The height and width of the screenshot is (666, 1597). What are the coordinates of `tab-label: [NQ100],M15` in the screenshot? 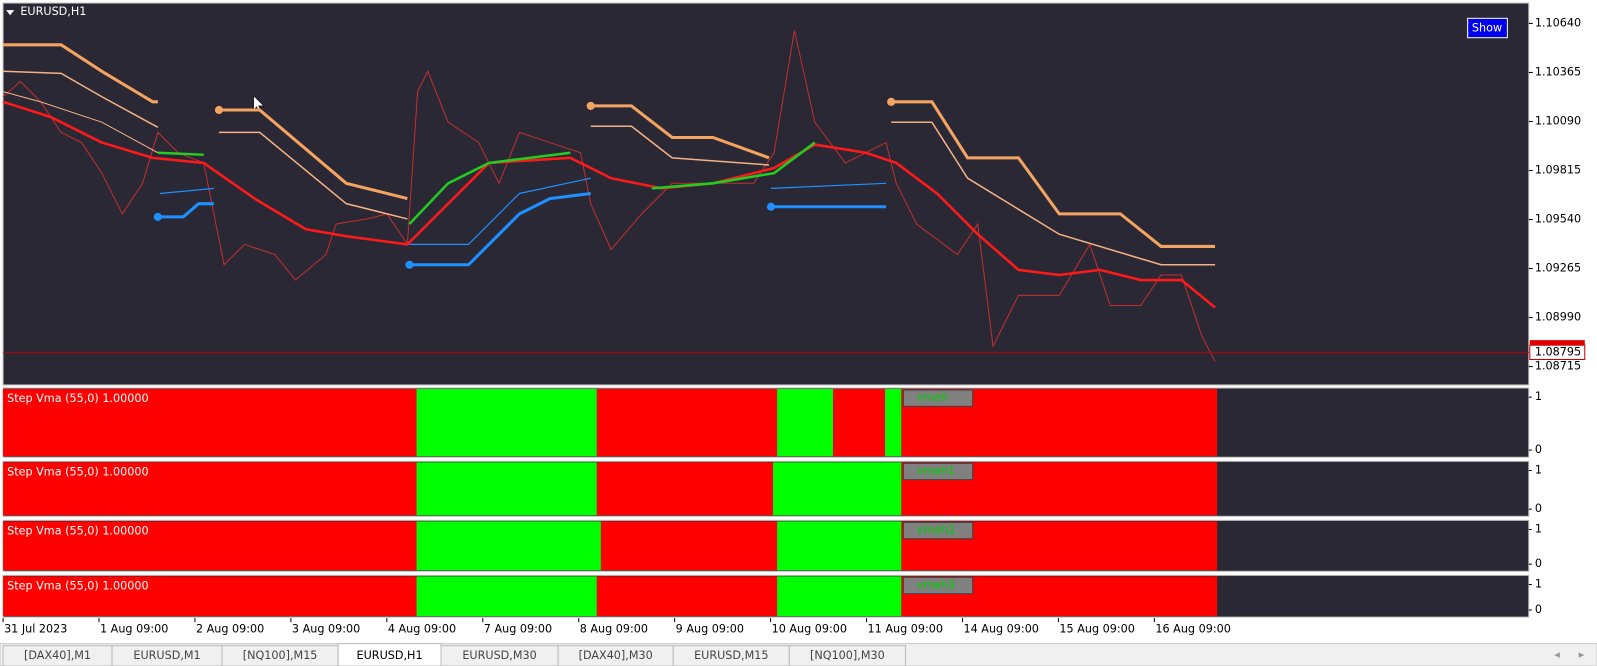 It's located at (280, 655).